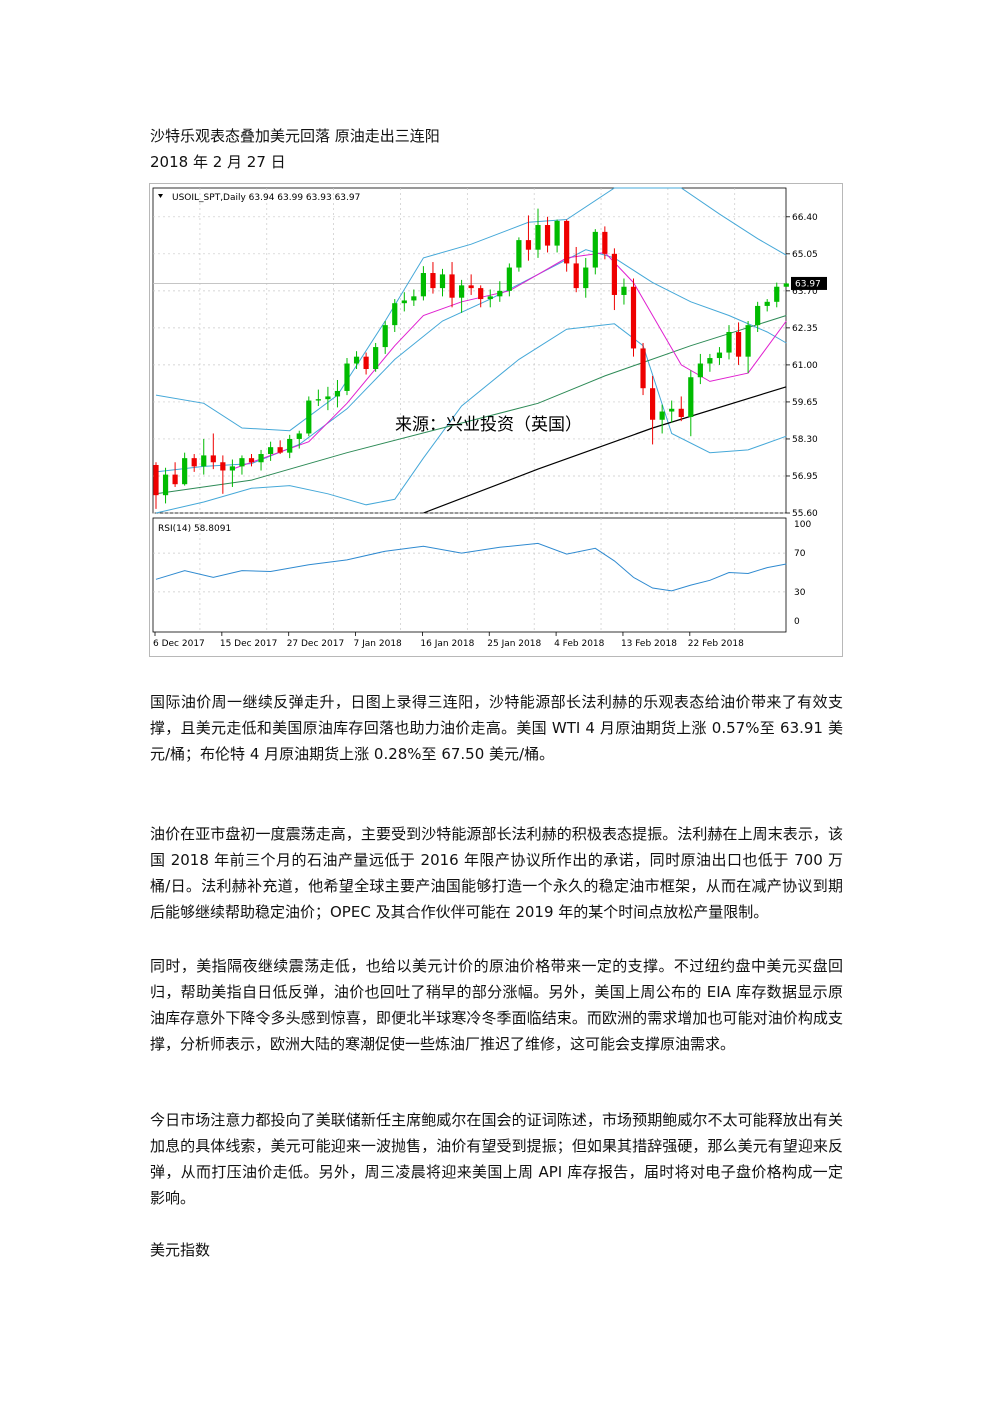 The image size is (992, 1403). Describe the element at coordinates (808, 284) in the screenshot. I see `current-price-label: 63.97` at that location.